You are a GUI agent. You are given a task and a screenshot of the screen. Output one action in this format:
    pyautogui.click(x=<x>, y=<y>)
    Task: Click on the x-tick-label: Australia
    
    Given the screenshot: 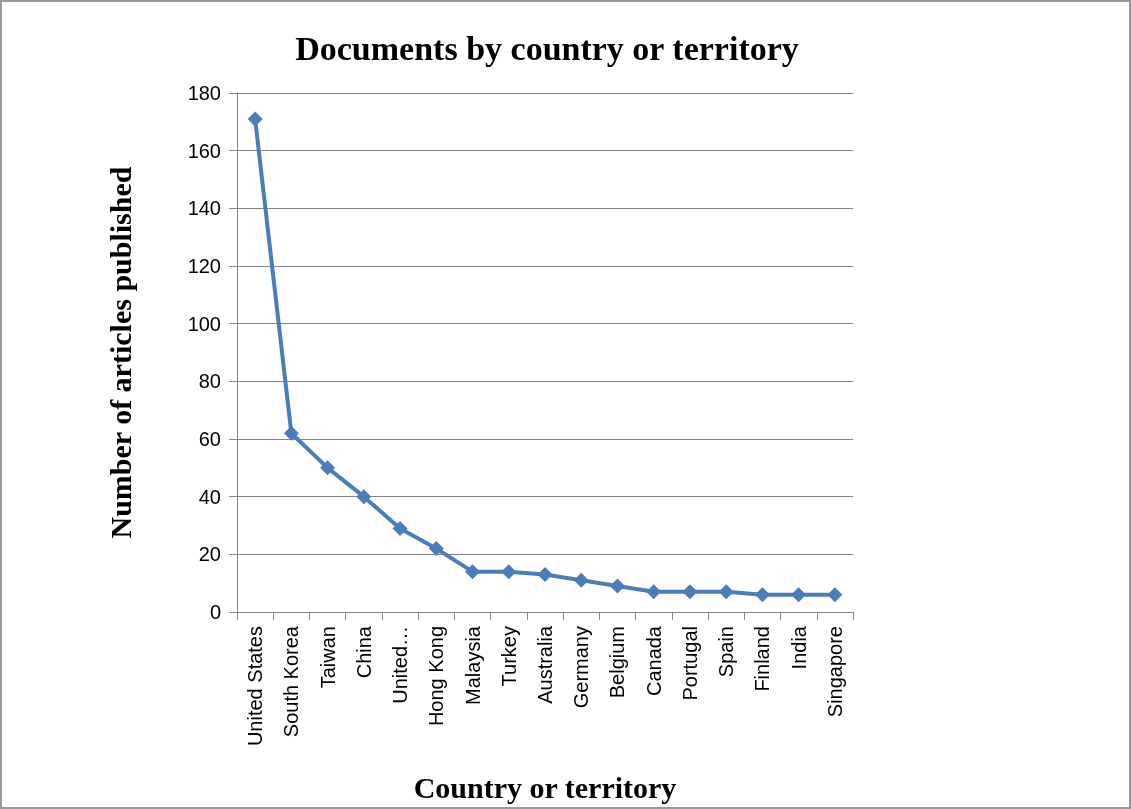 What is the action you would take?
    pyautogui.click(x=545, y=664)
    